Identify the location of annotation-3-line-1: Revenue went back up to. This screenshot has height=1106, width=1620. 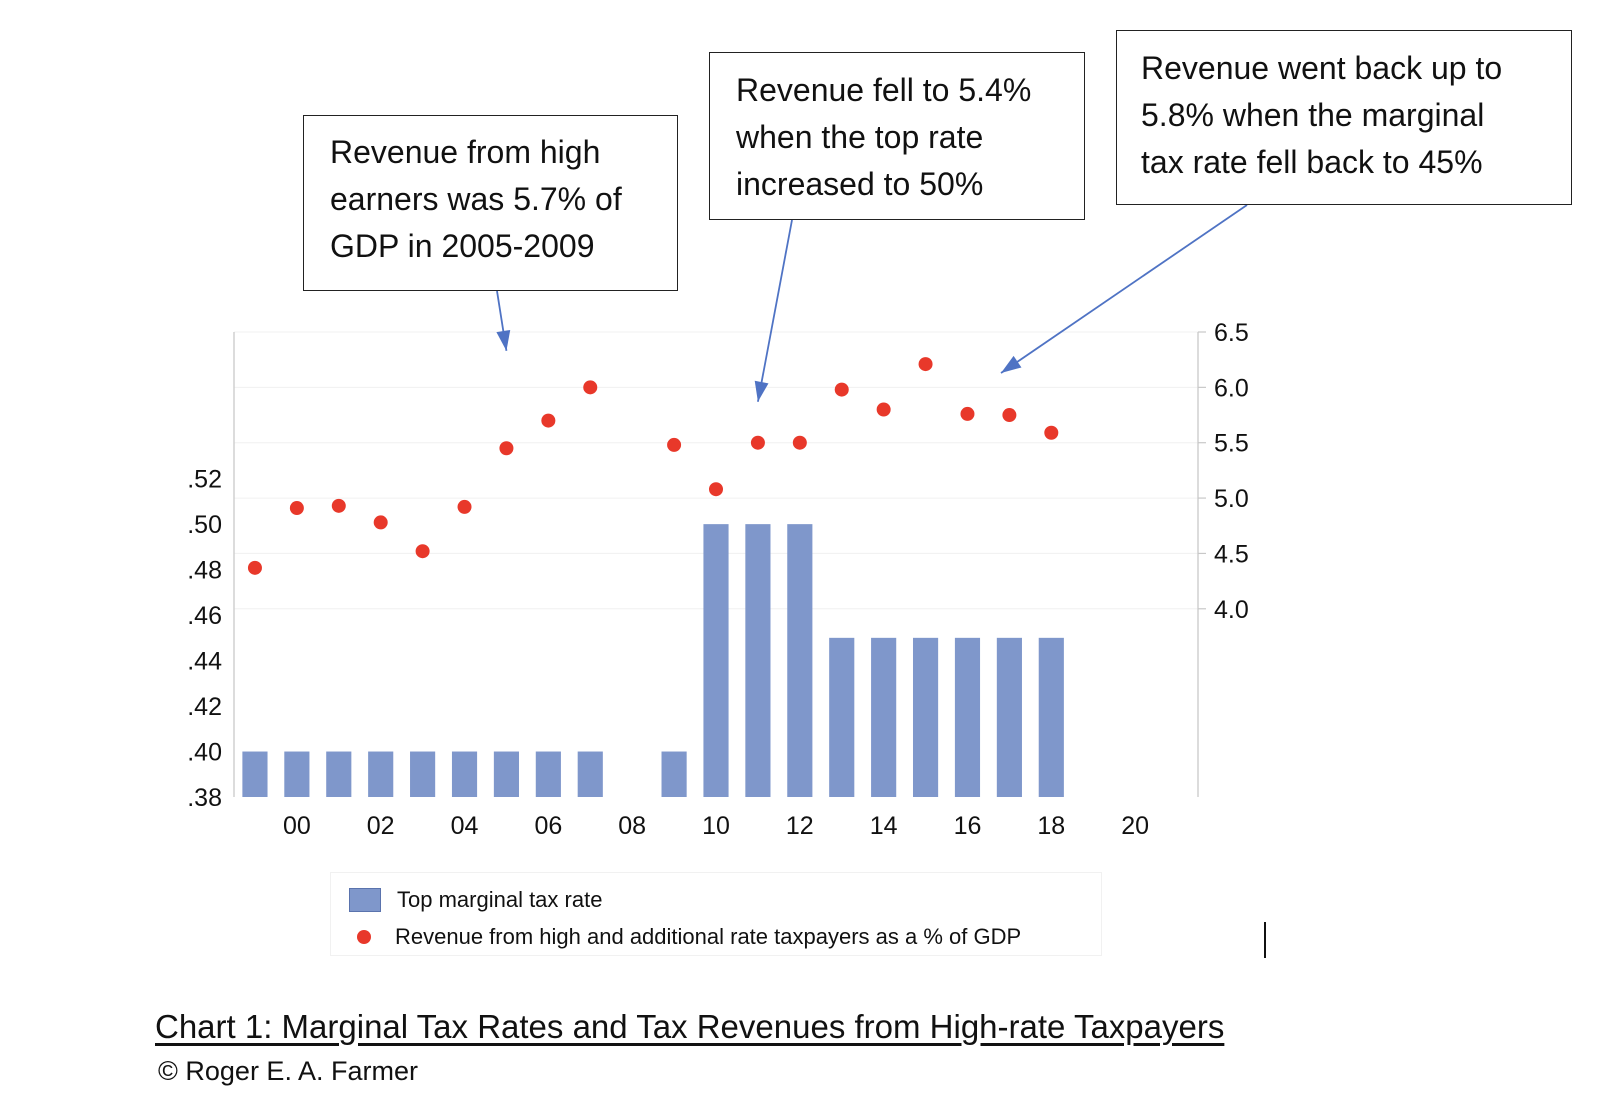
(1322, 68).